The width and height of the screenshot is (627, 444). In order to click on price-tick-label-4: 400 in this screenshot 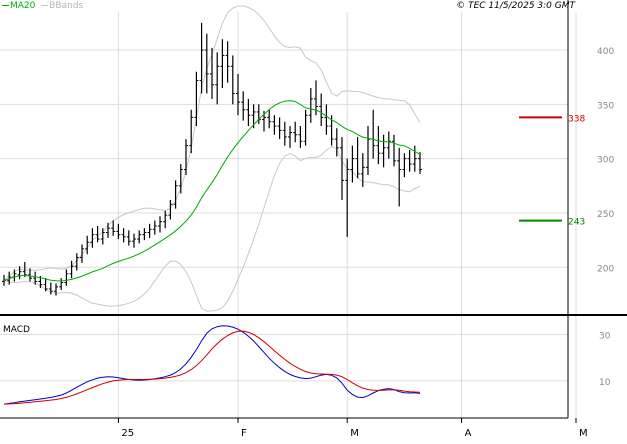, I will do `click(605, 52)`.